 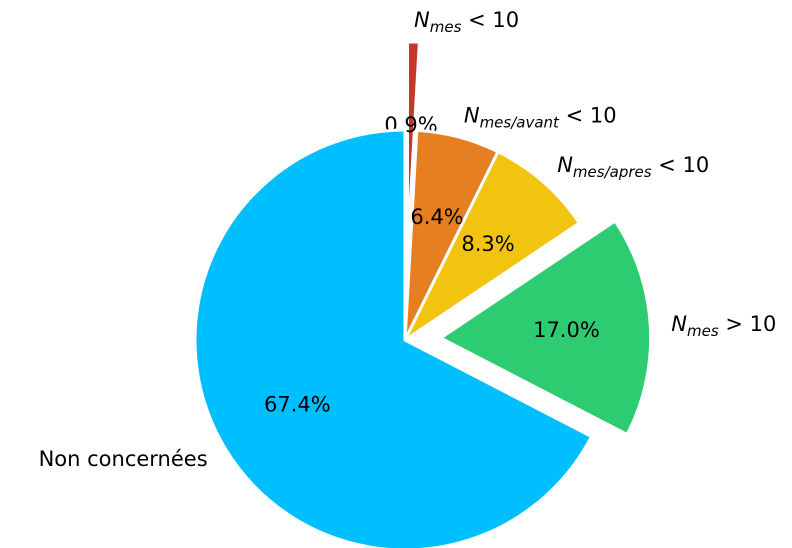 I want to click on category-label: Nmes > 10, so click(x=723, y=326).